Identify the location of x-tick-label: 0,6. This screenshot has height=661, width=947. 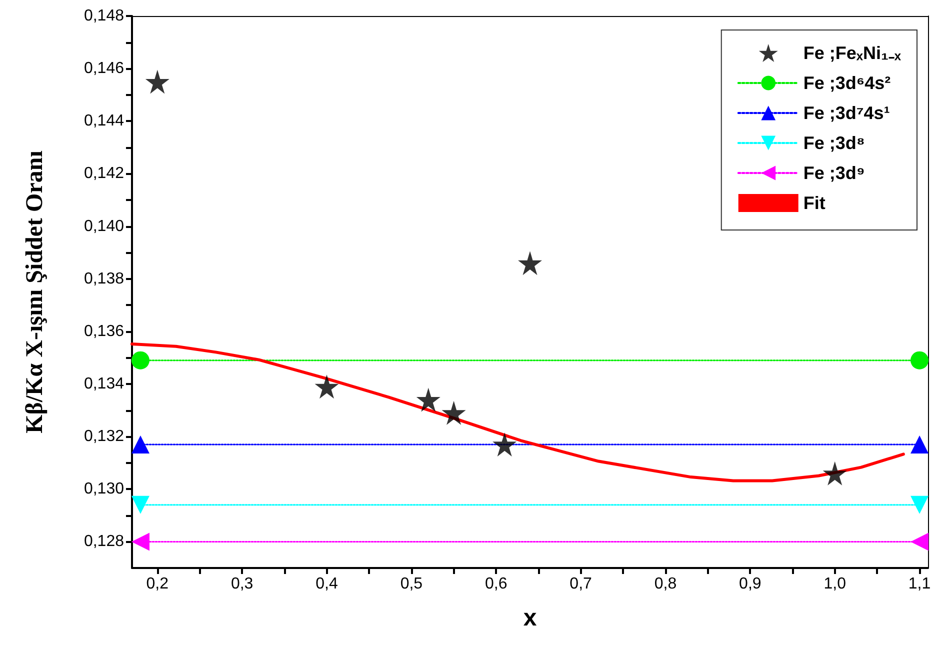
(496, 584).